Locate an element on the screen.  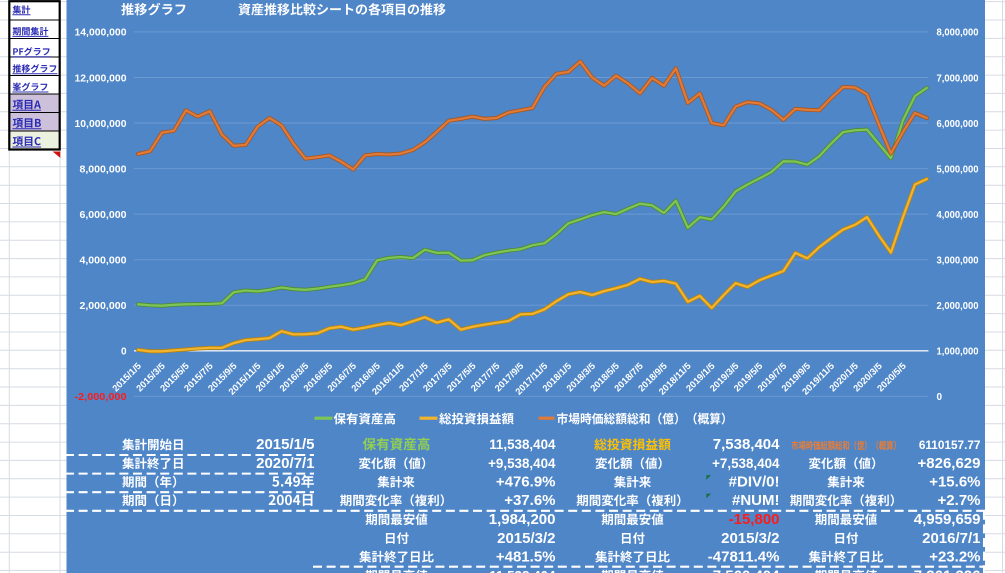
svg-text: +481.5% is located at coordinates (526, 556).